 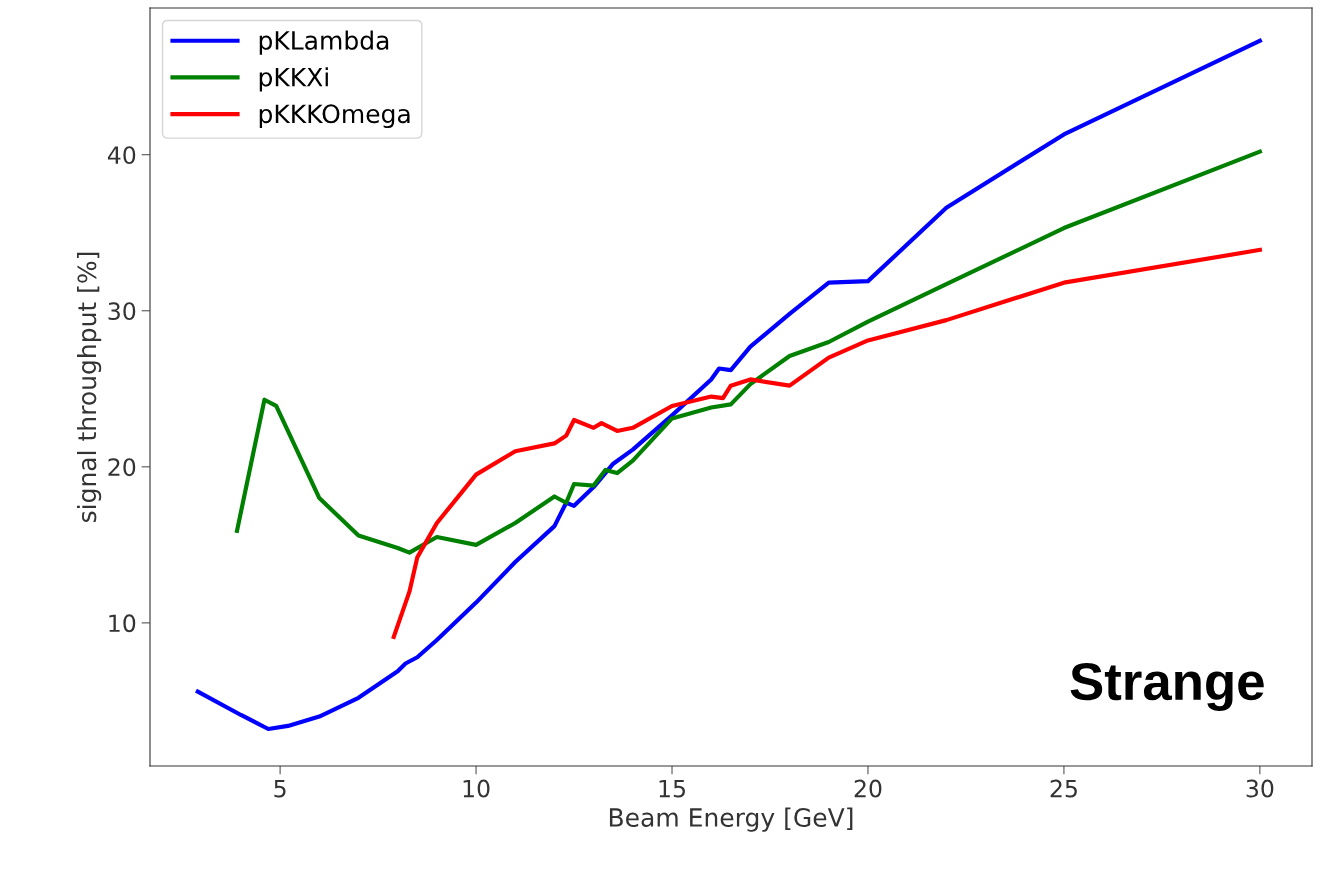 I want to click on legend-label: pKKXi, so click(x=293, y=79).